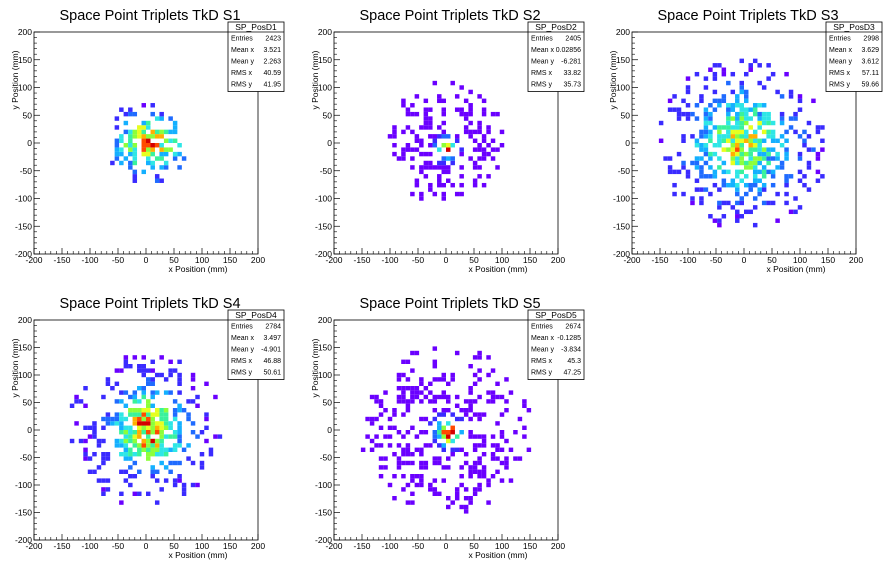 The height and width of the screenshot is (574, 896). What do you see at coordinates (870, 85) in the screenshot?
I see `stats-row-value: 59.66` at bounding box center [870, 85].